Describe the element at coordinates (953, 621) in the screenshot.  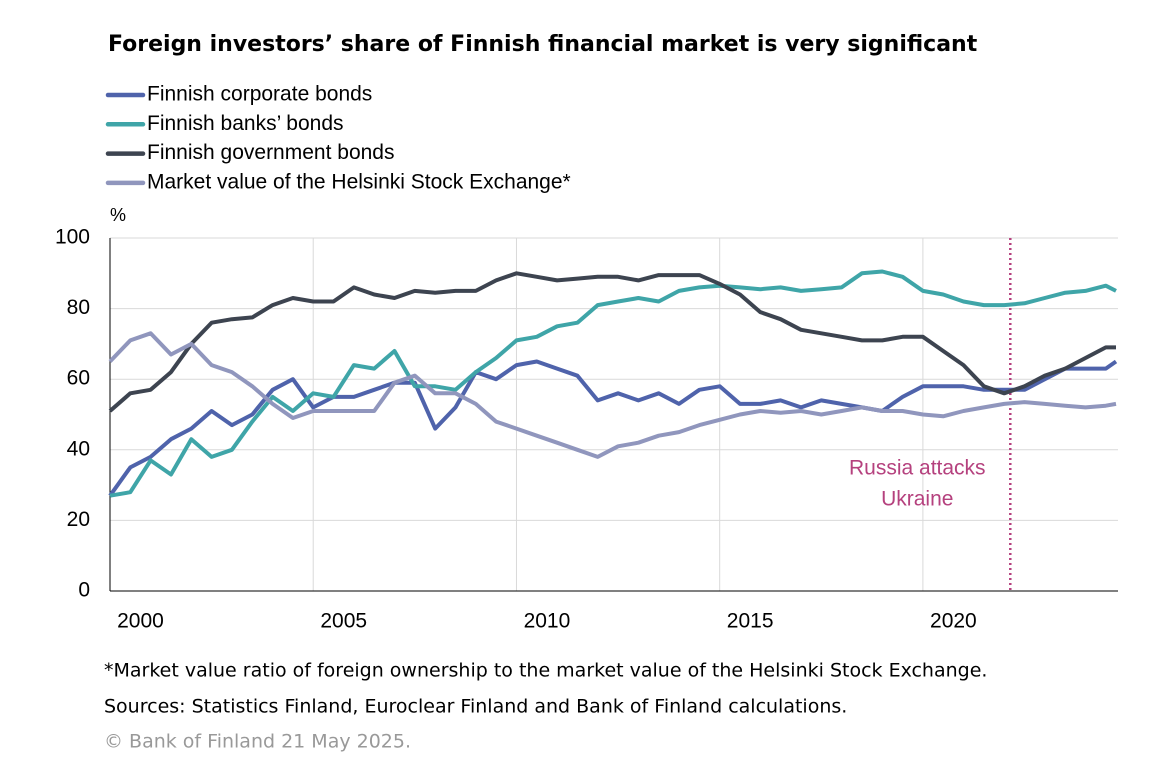
I see `x-tick-label: 2020` at that location.